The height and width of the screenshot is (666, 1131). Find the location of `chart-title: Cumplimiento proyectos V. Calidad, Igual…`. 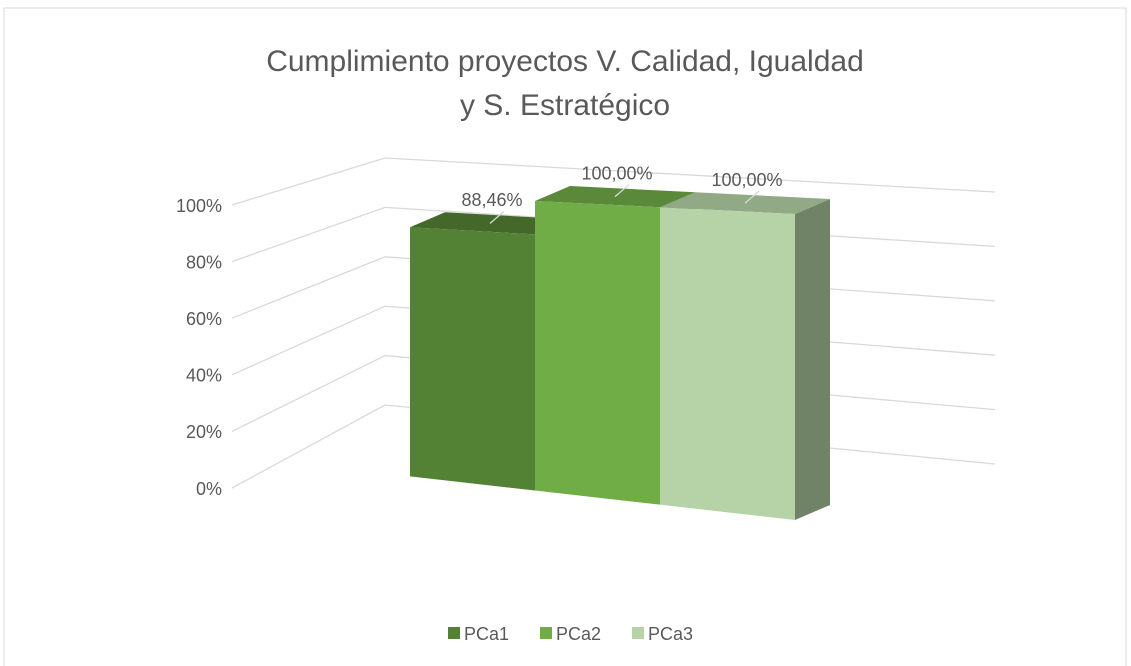

chart-title: Cumplimiento proyectos V. Calidad, Igual… is located at coordinates (565, 83).